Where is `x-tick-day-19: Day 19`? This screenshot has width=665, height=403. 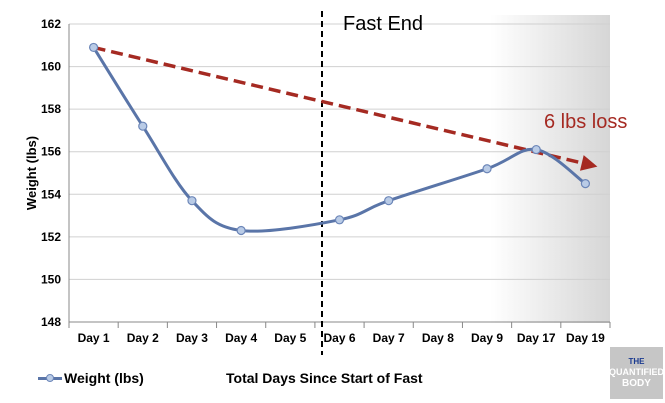
x-tick-day-19: Day 19 is located at coordinates (585, 338).